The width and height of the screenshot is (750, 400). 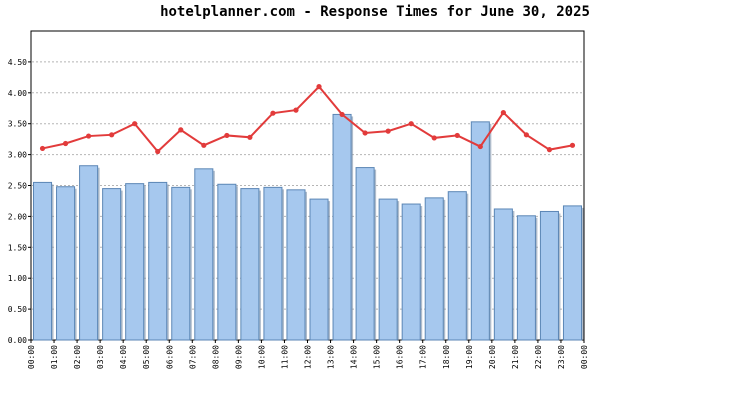 What do you see at coordinates (354, 357) in the screenshot?
I see `x-tick-label: 14:00` at bounding box center [354, 357].